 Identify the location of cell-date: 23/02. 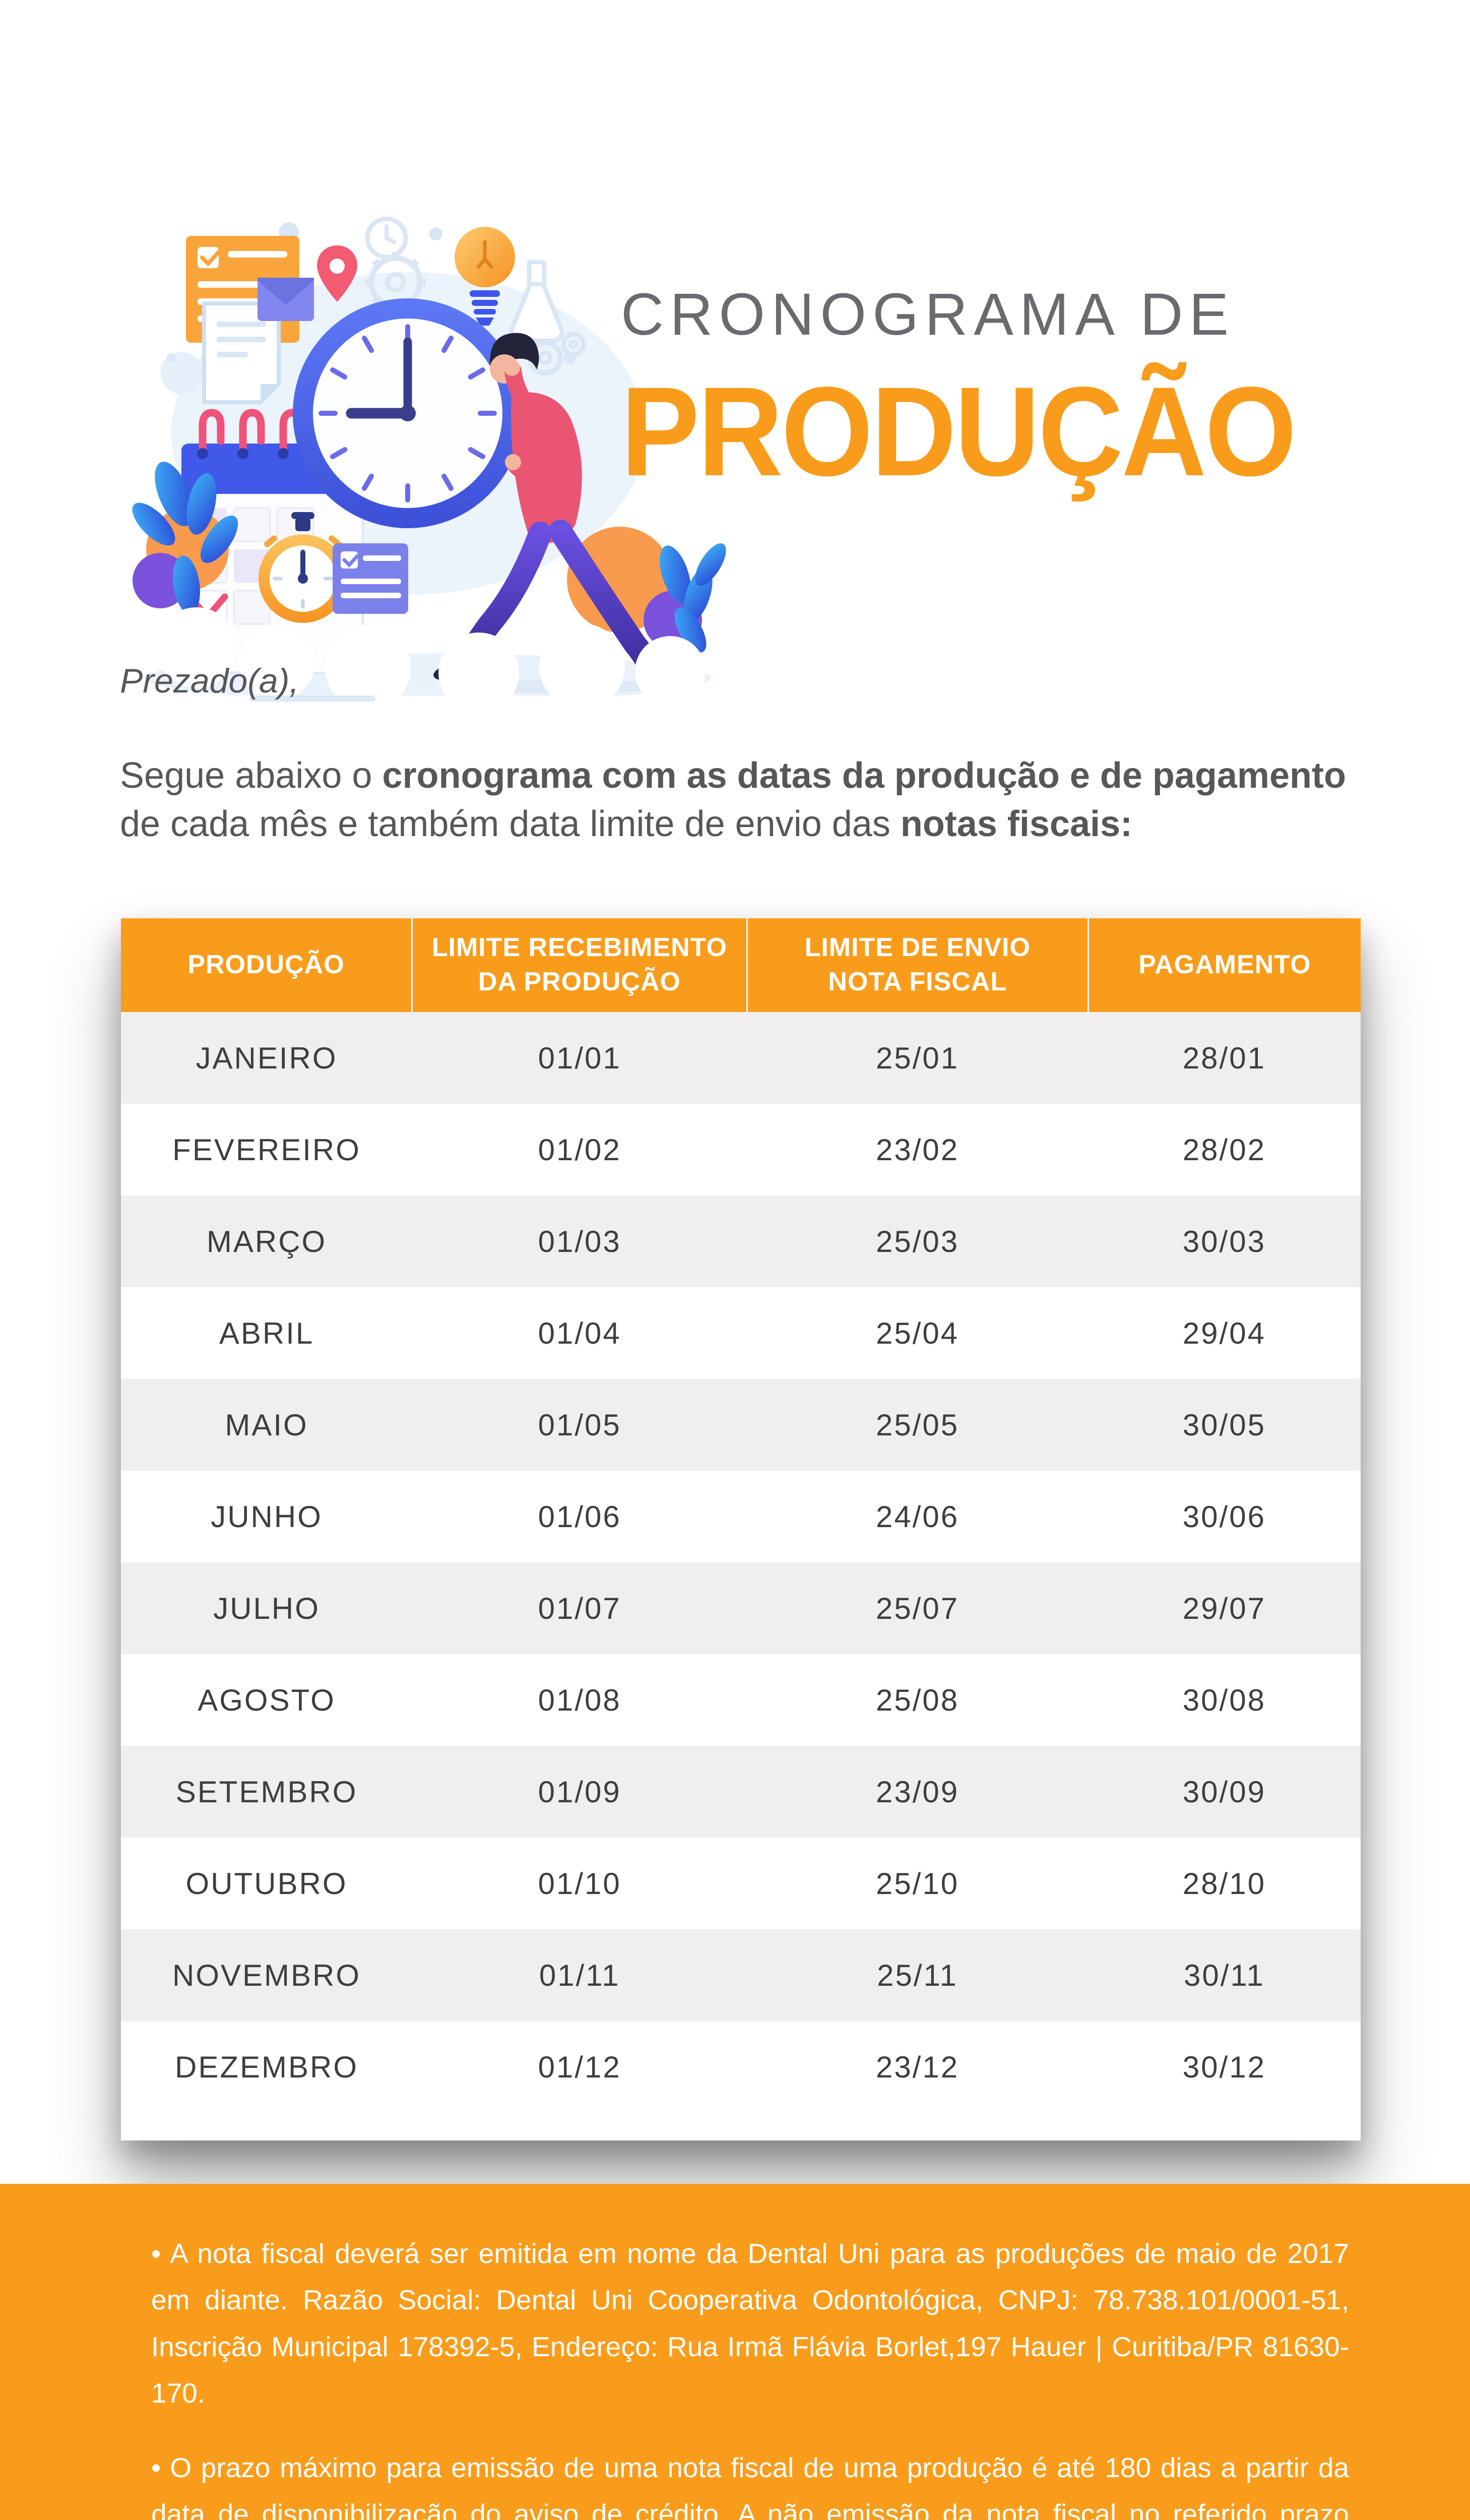
(917, 1149).